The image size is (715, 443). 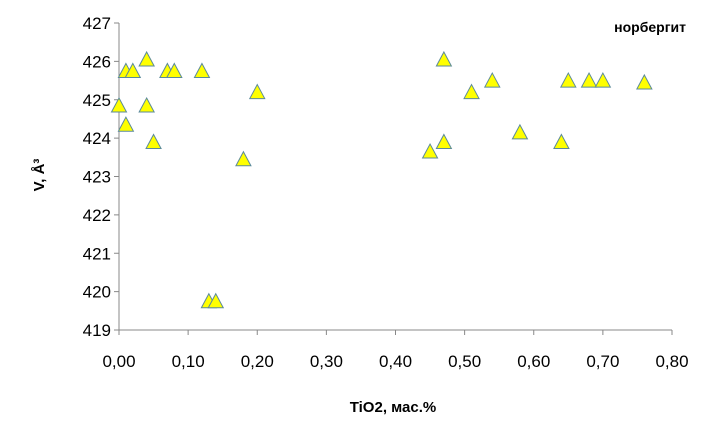 I want to click on x-tick-label: 0,40, so click(x=395, y=361).